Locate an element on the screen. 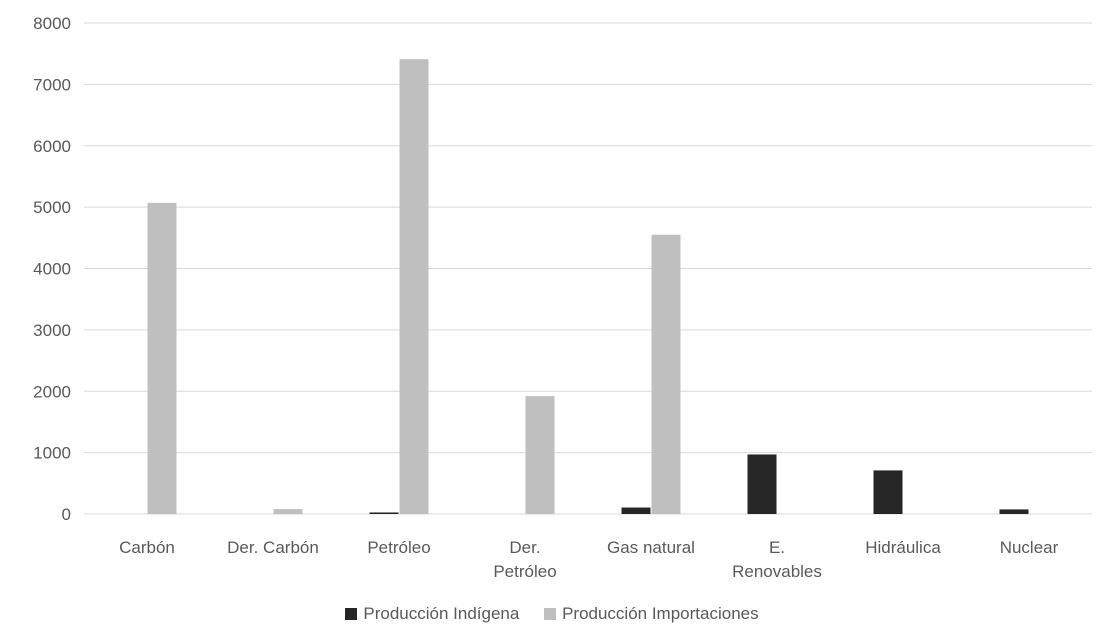  x-tick-label-der-carbon: Der. Carbón is located at coordinates (273, 547).